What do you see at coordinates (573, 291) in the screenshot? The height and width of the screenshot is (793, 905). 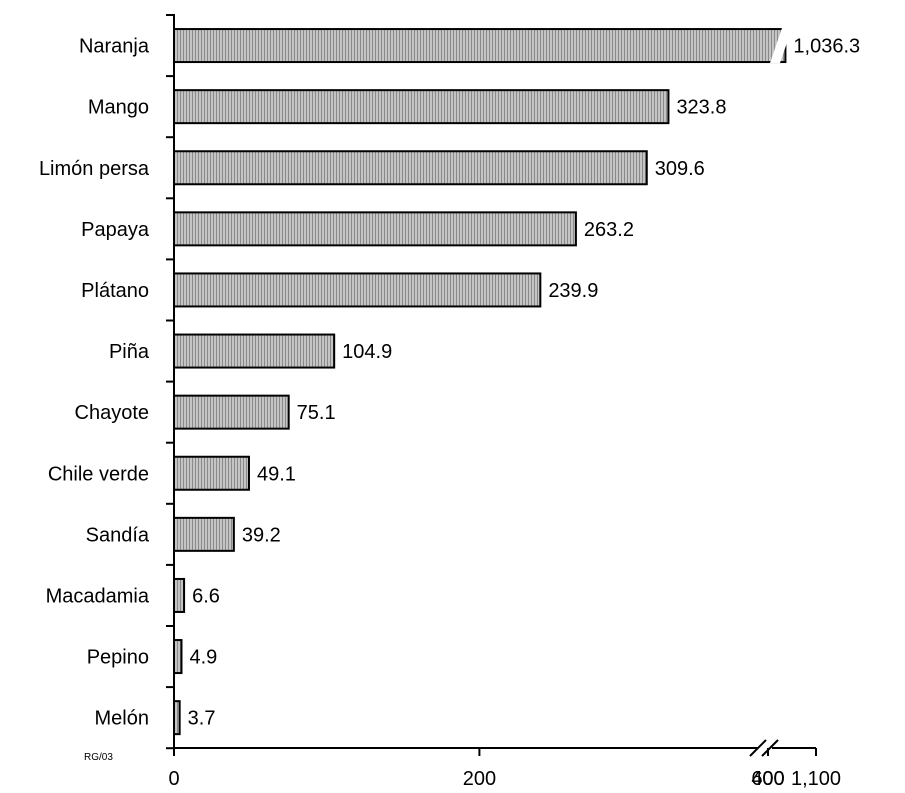 I see `value-label: 239.9` at bounding box center [573, 291].